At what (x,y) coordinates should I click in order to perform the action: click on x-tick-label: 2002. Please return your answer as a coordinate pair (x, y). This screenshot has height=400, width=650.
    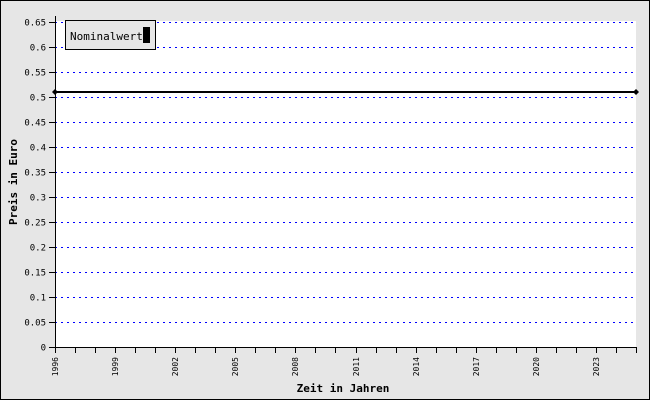
    Looking at the image, I should click on (175, 366).